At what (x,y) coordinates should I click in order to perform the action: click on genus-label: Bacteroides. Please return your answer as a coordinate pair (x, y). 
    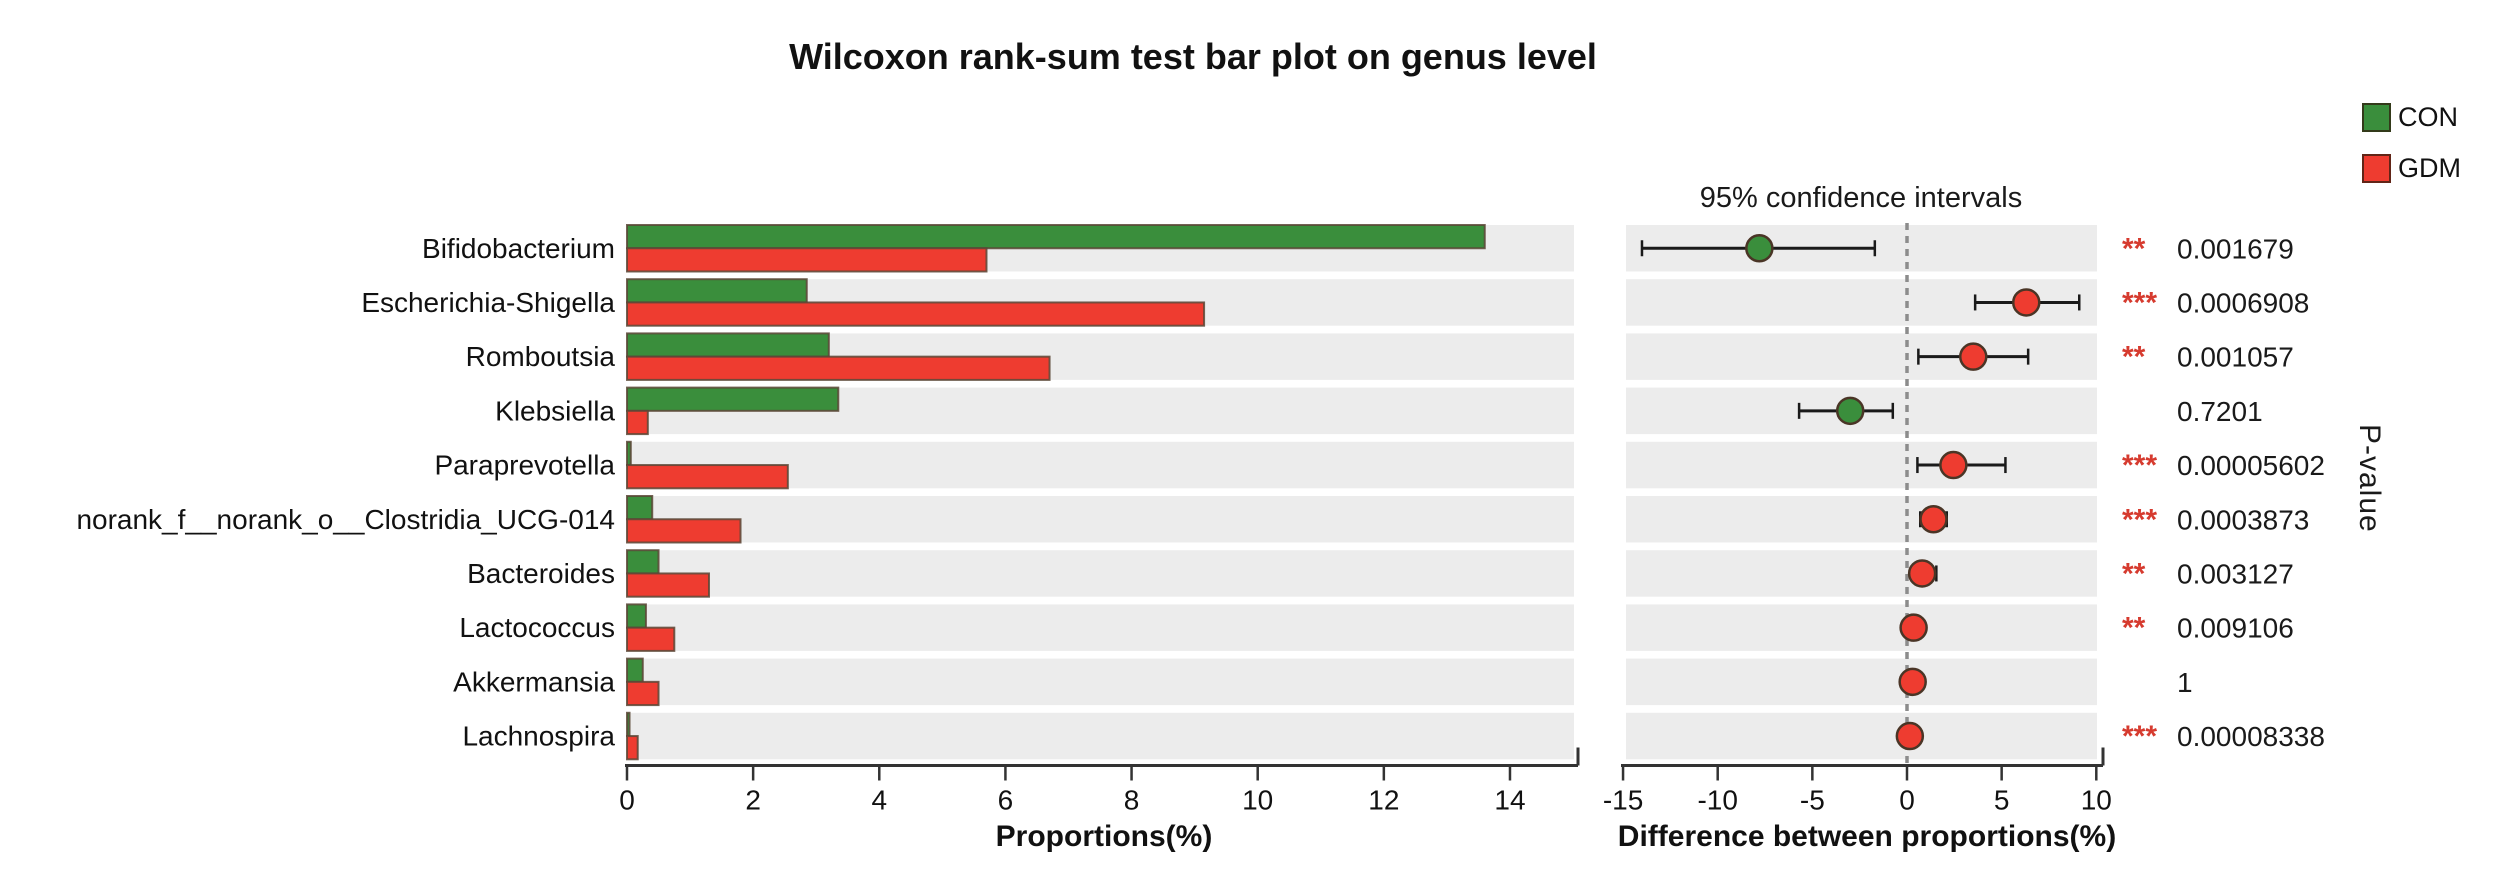
    Looking at the image, I should click on (541, 573).